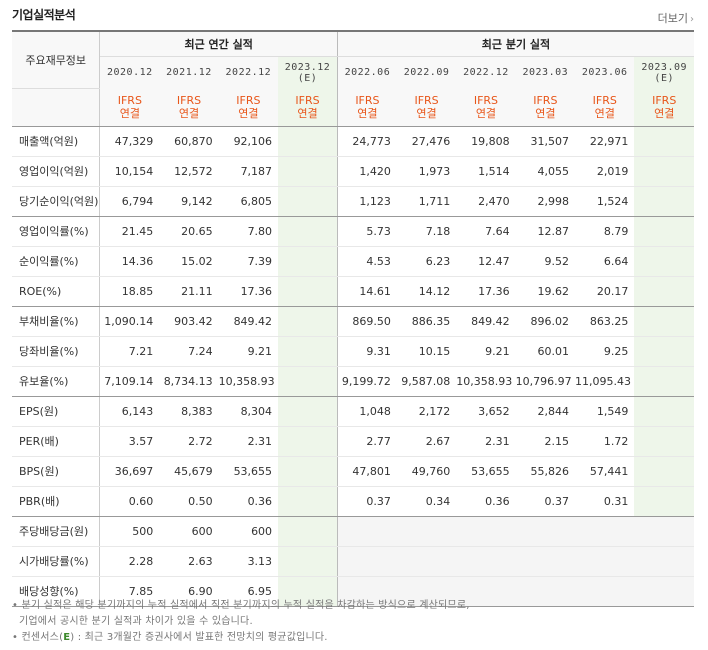  Describe the element at coordinates (486, 381) in the screenshot. I see `quarter-value: 10,358.93` at that location.